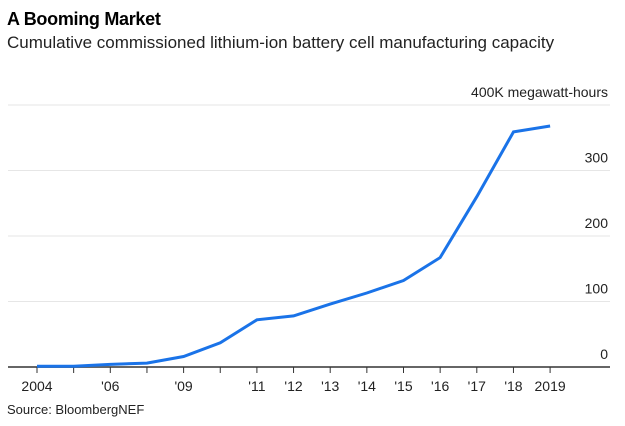 The height and width of the screenshot is (426, 625). What do you see at coordinates (293, 386) in the screenshot?
I see `x-tick-label: '12` at bounding box center [293, 386].